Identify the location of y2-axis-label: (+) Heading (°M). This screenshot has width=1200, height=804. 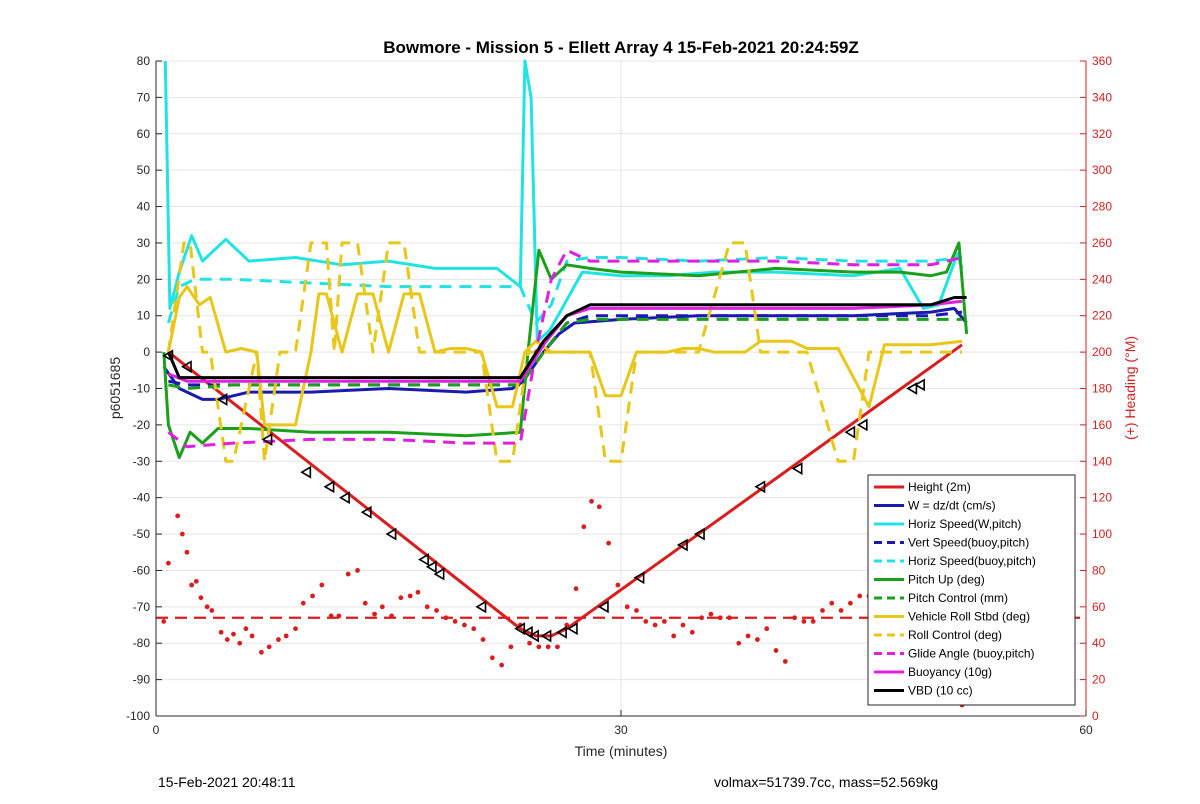
(1130, 388).